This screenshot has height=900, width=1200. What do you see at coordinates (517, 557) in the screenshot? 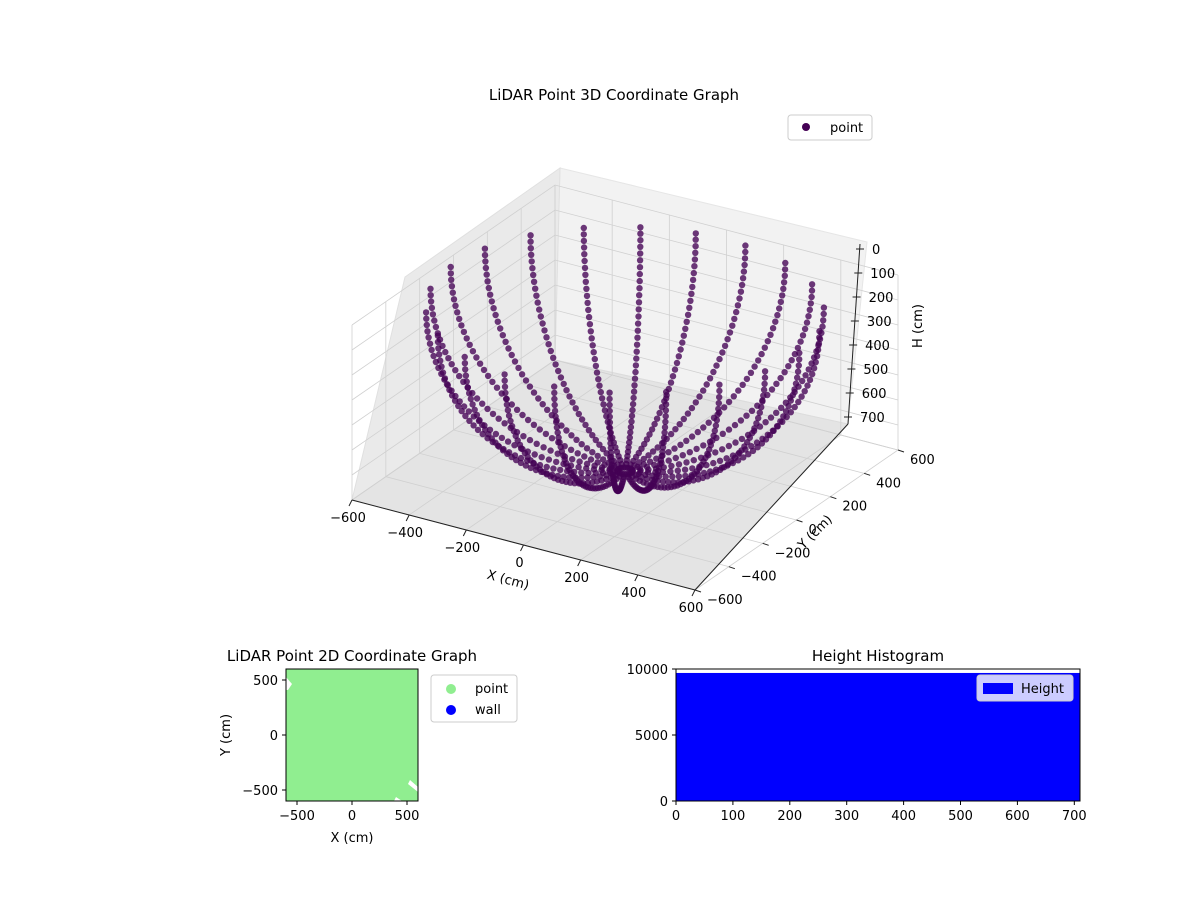
I see `plot3d-x-ticks: −600 −400 −200 0 200 400 600` at bounding box center [517, 557].